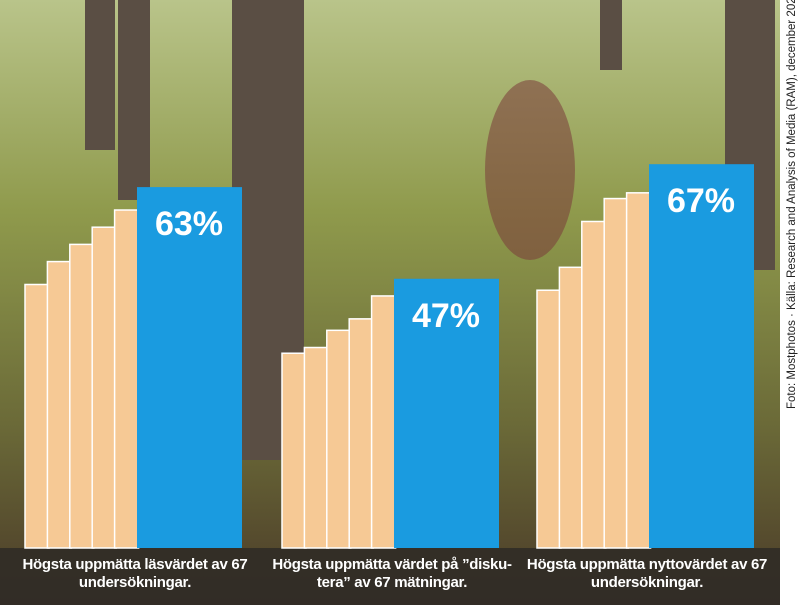 The image size is (800, 605). I want to click on value-label: 63%, so click(189, 224).